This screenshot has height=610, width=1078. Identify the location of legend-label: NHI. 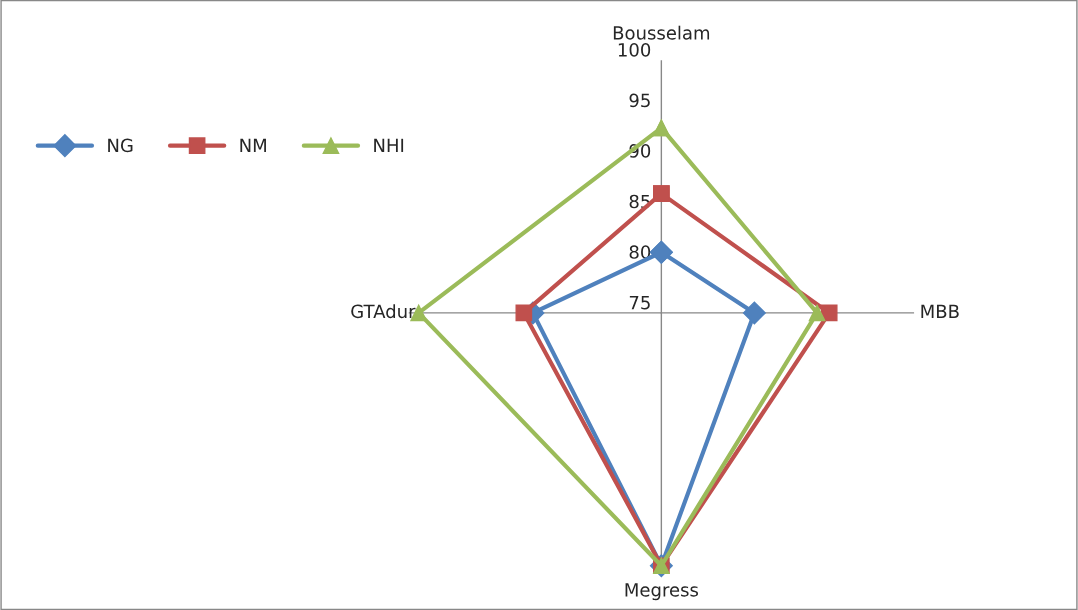
(389, 145).